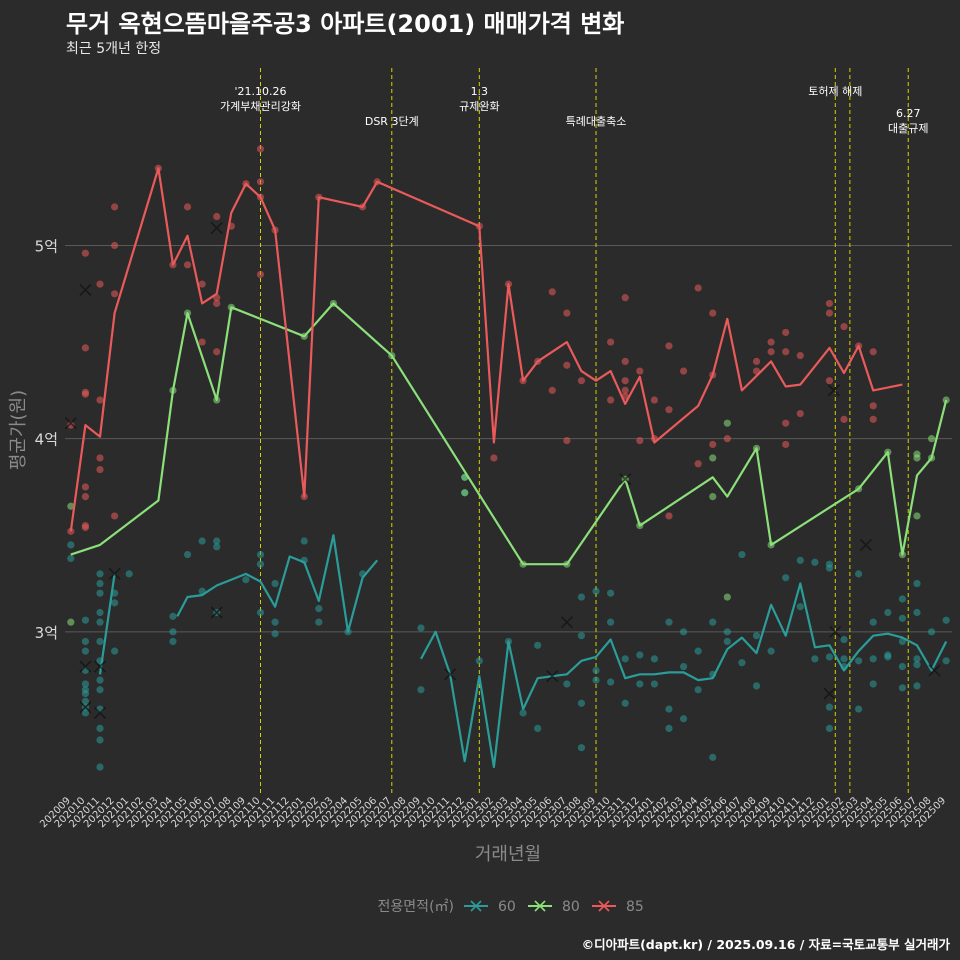 The width and height of the screenshot is (960, 960). I want to click on legend-title: 전용면적(㎡), so click(416, 907).